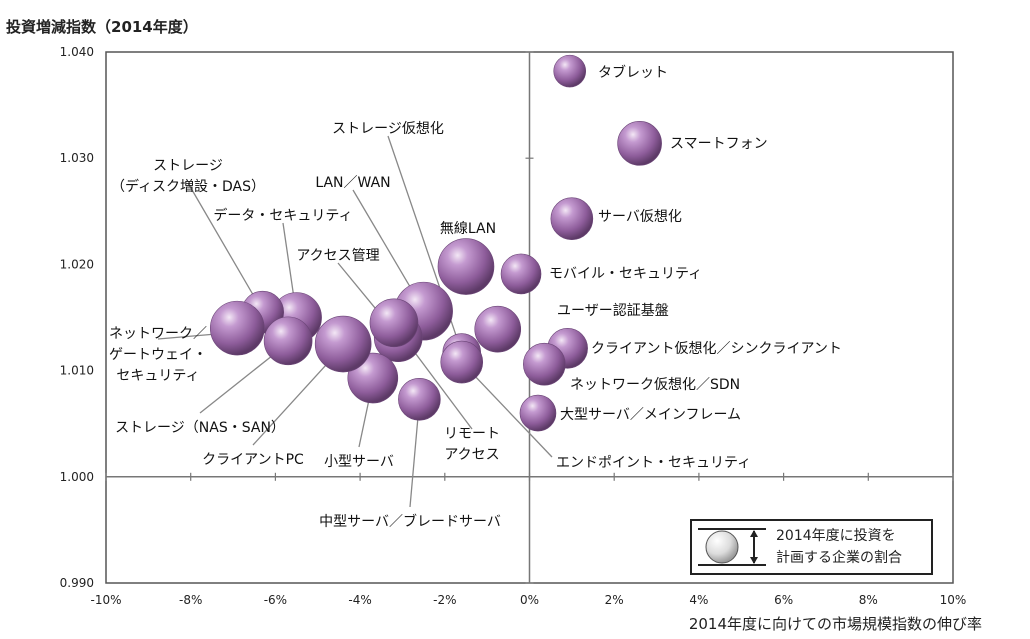  Describe the element at coordinates (337, 256) in the screenshot. I see `bubble-label: アクセス管理` at that location.